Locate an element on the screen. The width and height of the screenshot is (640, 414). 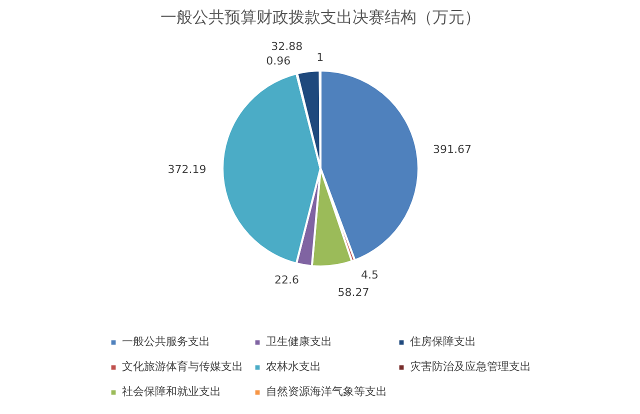
data-label: 1 is located at coordinates (320, 57).